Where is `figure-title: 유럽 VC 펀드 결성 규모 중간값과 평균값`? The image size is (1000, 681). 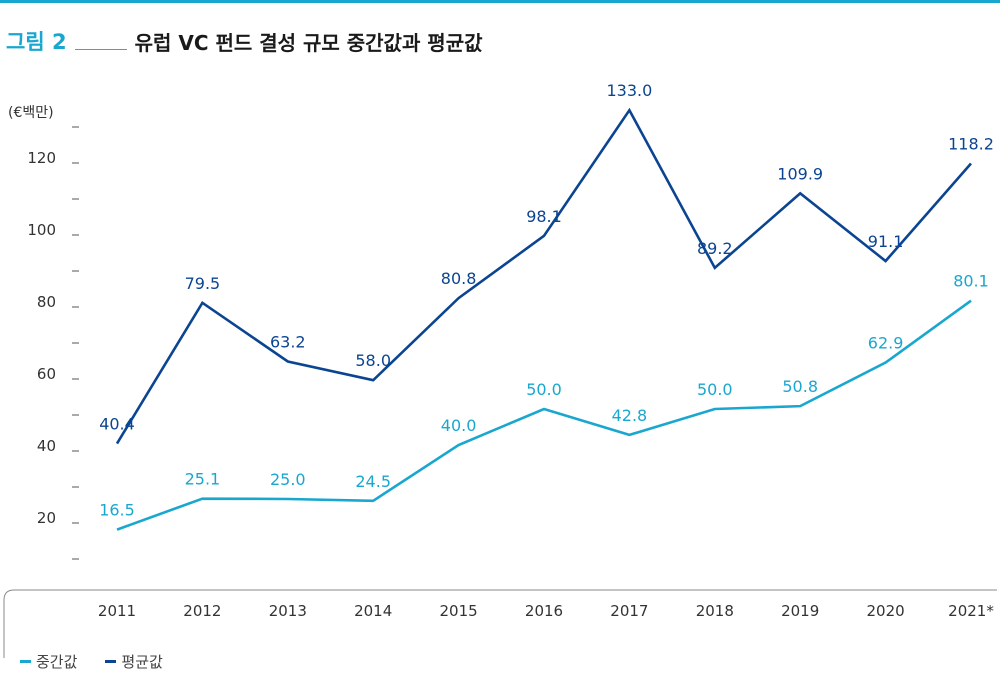
figure-title: 유럽 VC 펀드 결성 규모 중간값과 평균값 is located at coordinates (308, 43).